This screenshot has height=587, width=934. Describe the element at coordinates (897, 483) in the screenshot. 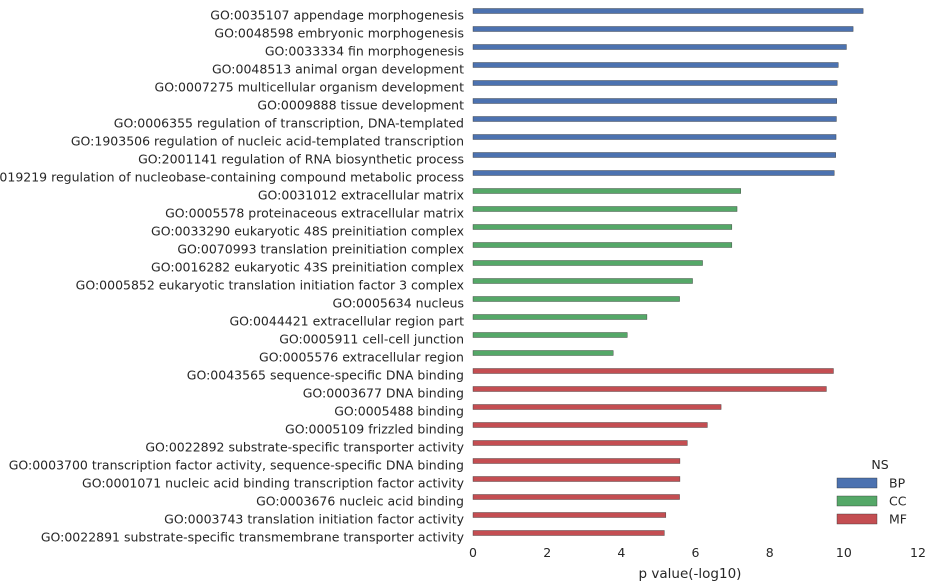

I see `legend-label-bp: BP` at that location.